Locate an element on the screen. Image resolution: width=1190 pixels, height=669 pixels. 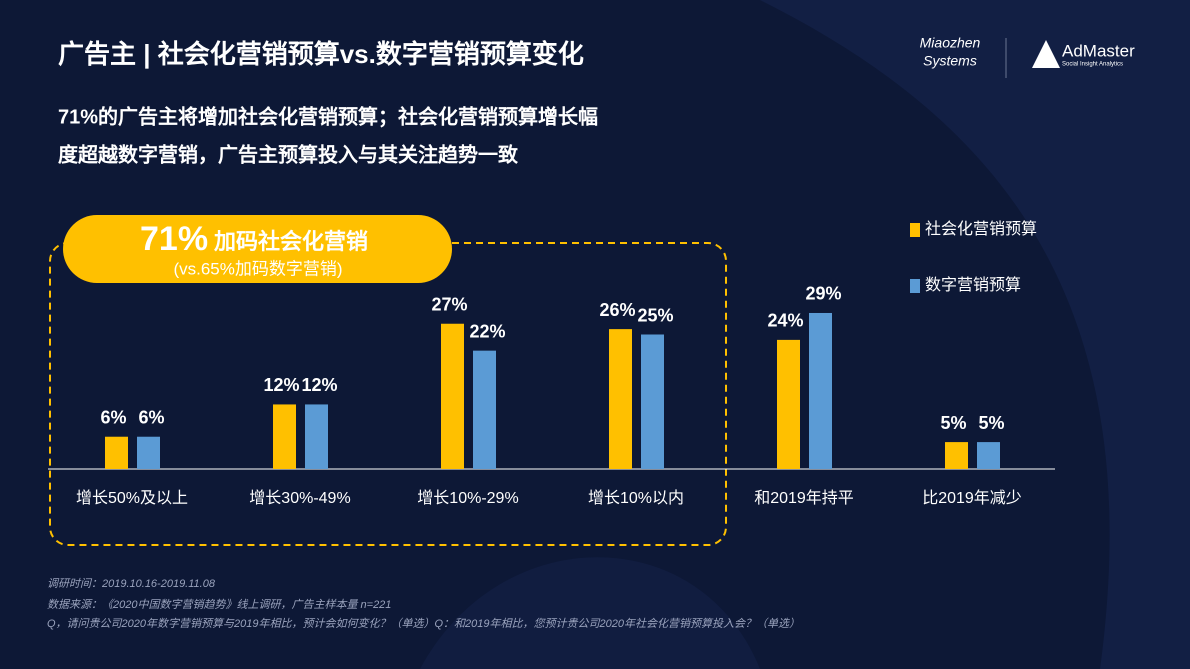
x-tick-label: 增长50%及以上 is located at coordinates (132, 498).